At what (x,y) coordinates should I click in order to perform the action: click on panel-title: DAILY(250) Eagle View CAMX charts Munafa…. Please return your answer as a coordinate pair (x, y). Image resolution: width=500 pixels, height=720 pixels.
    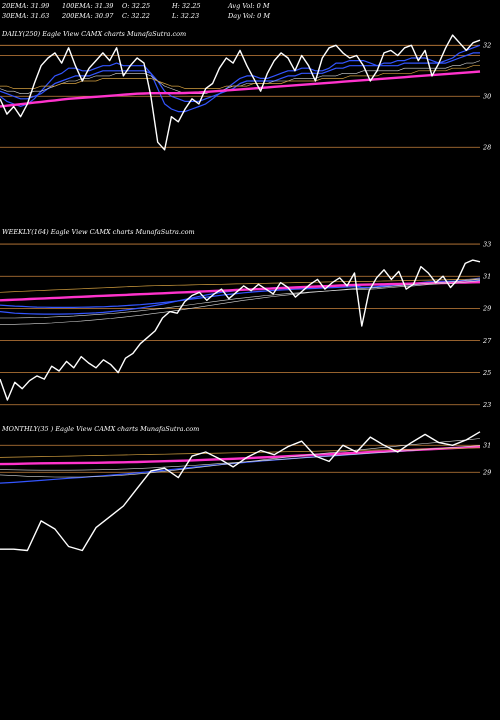
    Looking at the image, I should click on (93, 34).